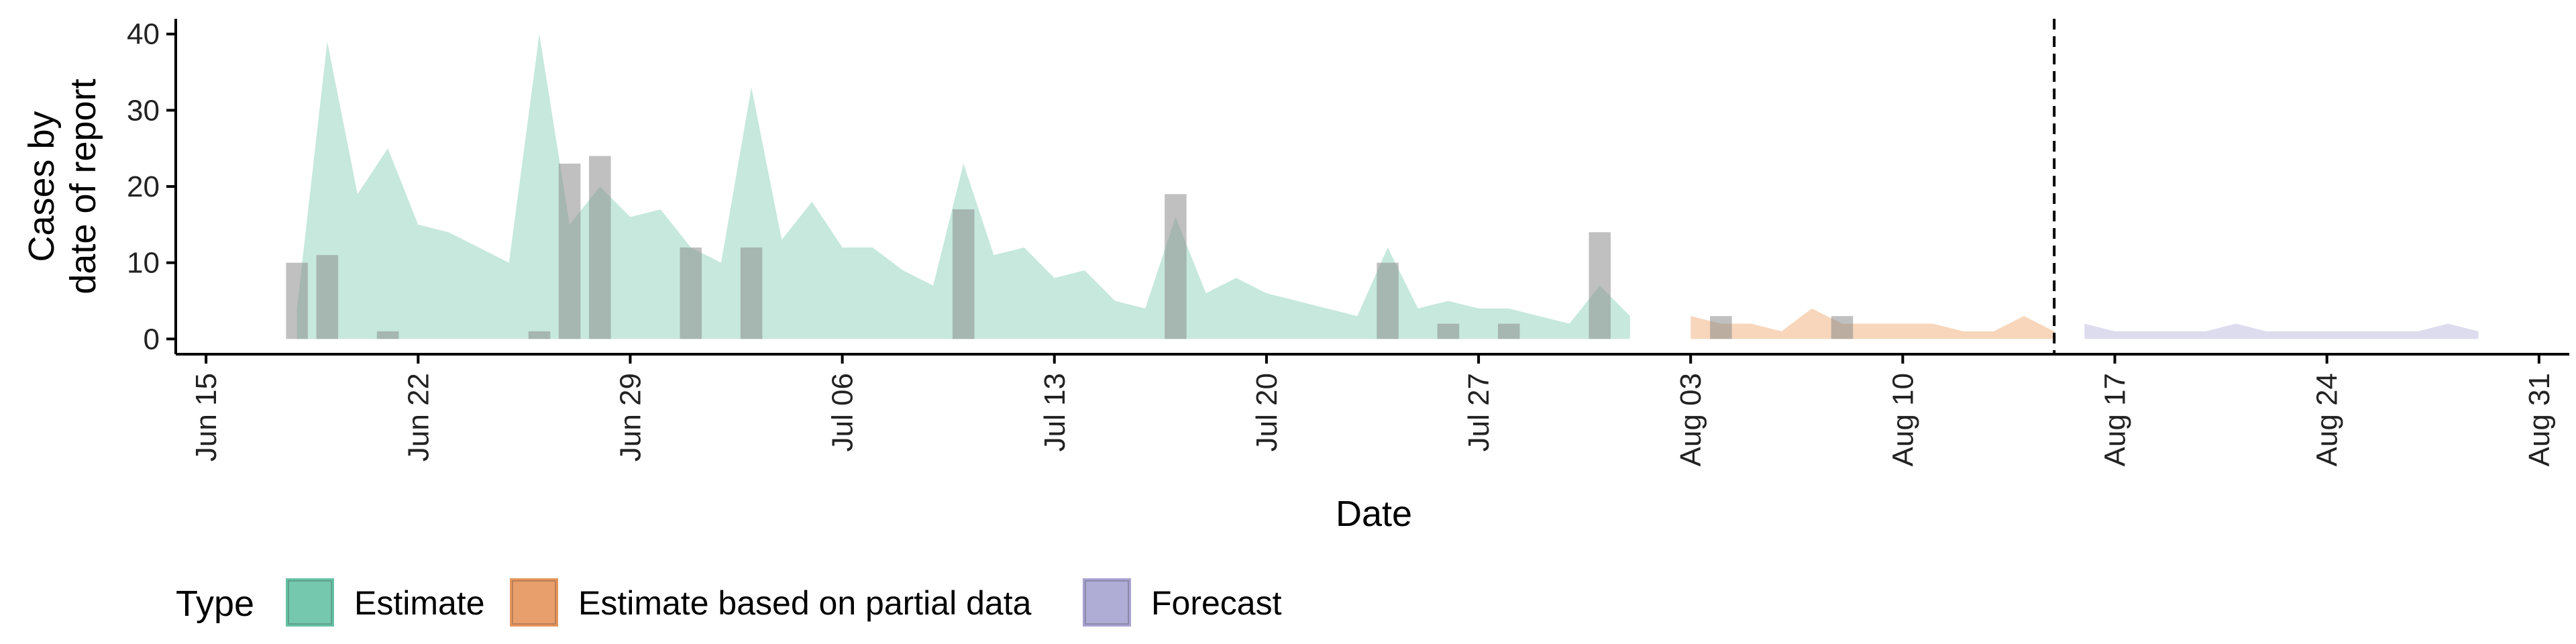 The height and width of the screenshot is (644, 2576). What do you see at coordinates (1478, 412) in the screenshot?
I see `x-tick-label: Jul 27` at bounding box center [1478, 412].